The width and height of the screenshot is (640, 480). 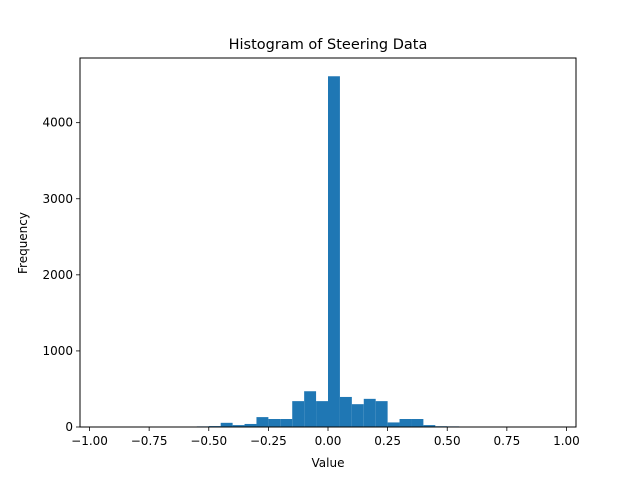 I want to click on y-tick-label: 4000, so click(x=57, y=123).